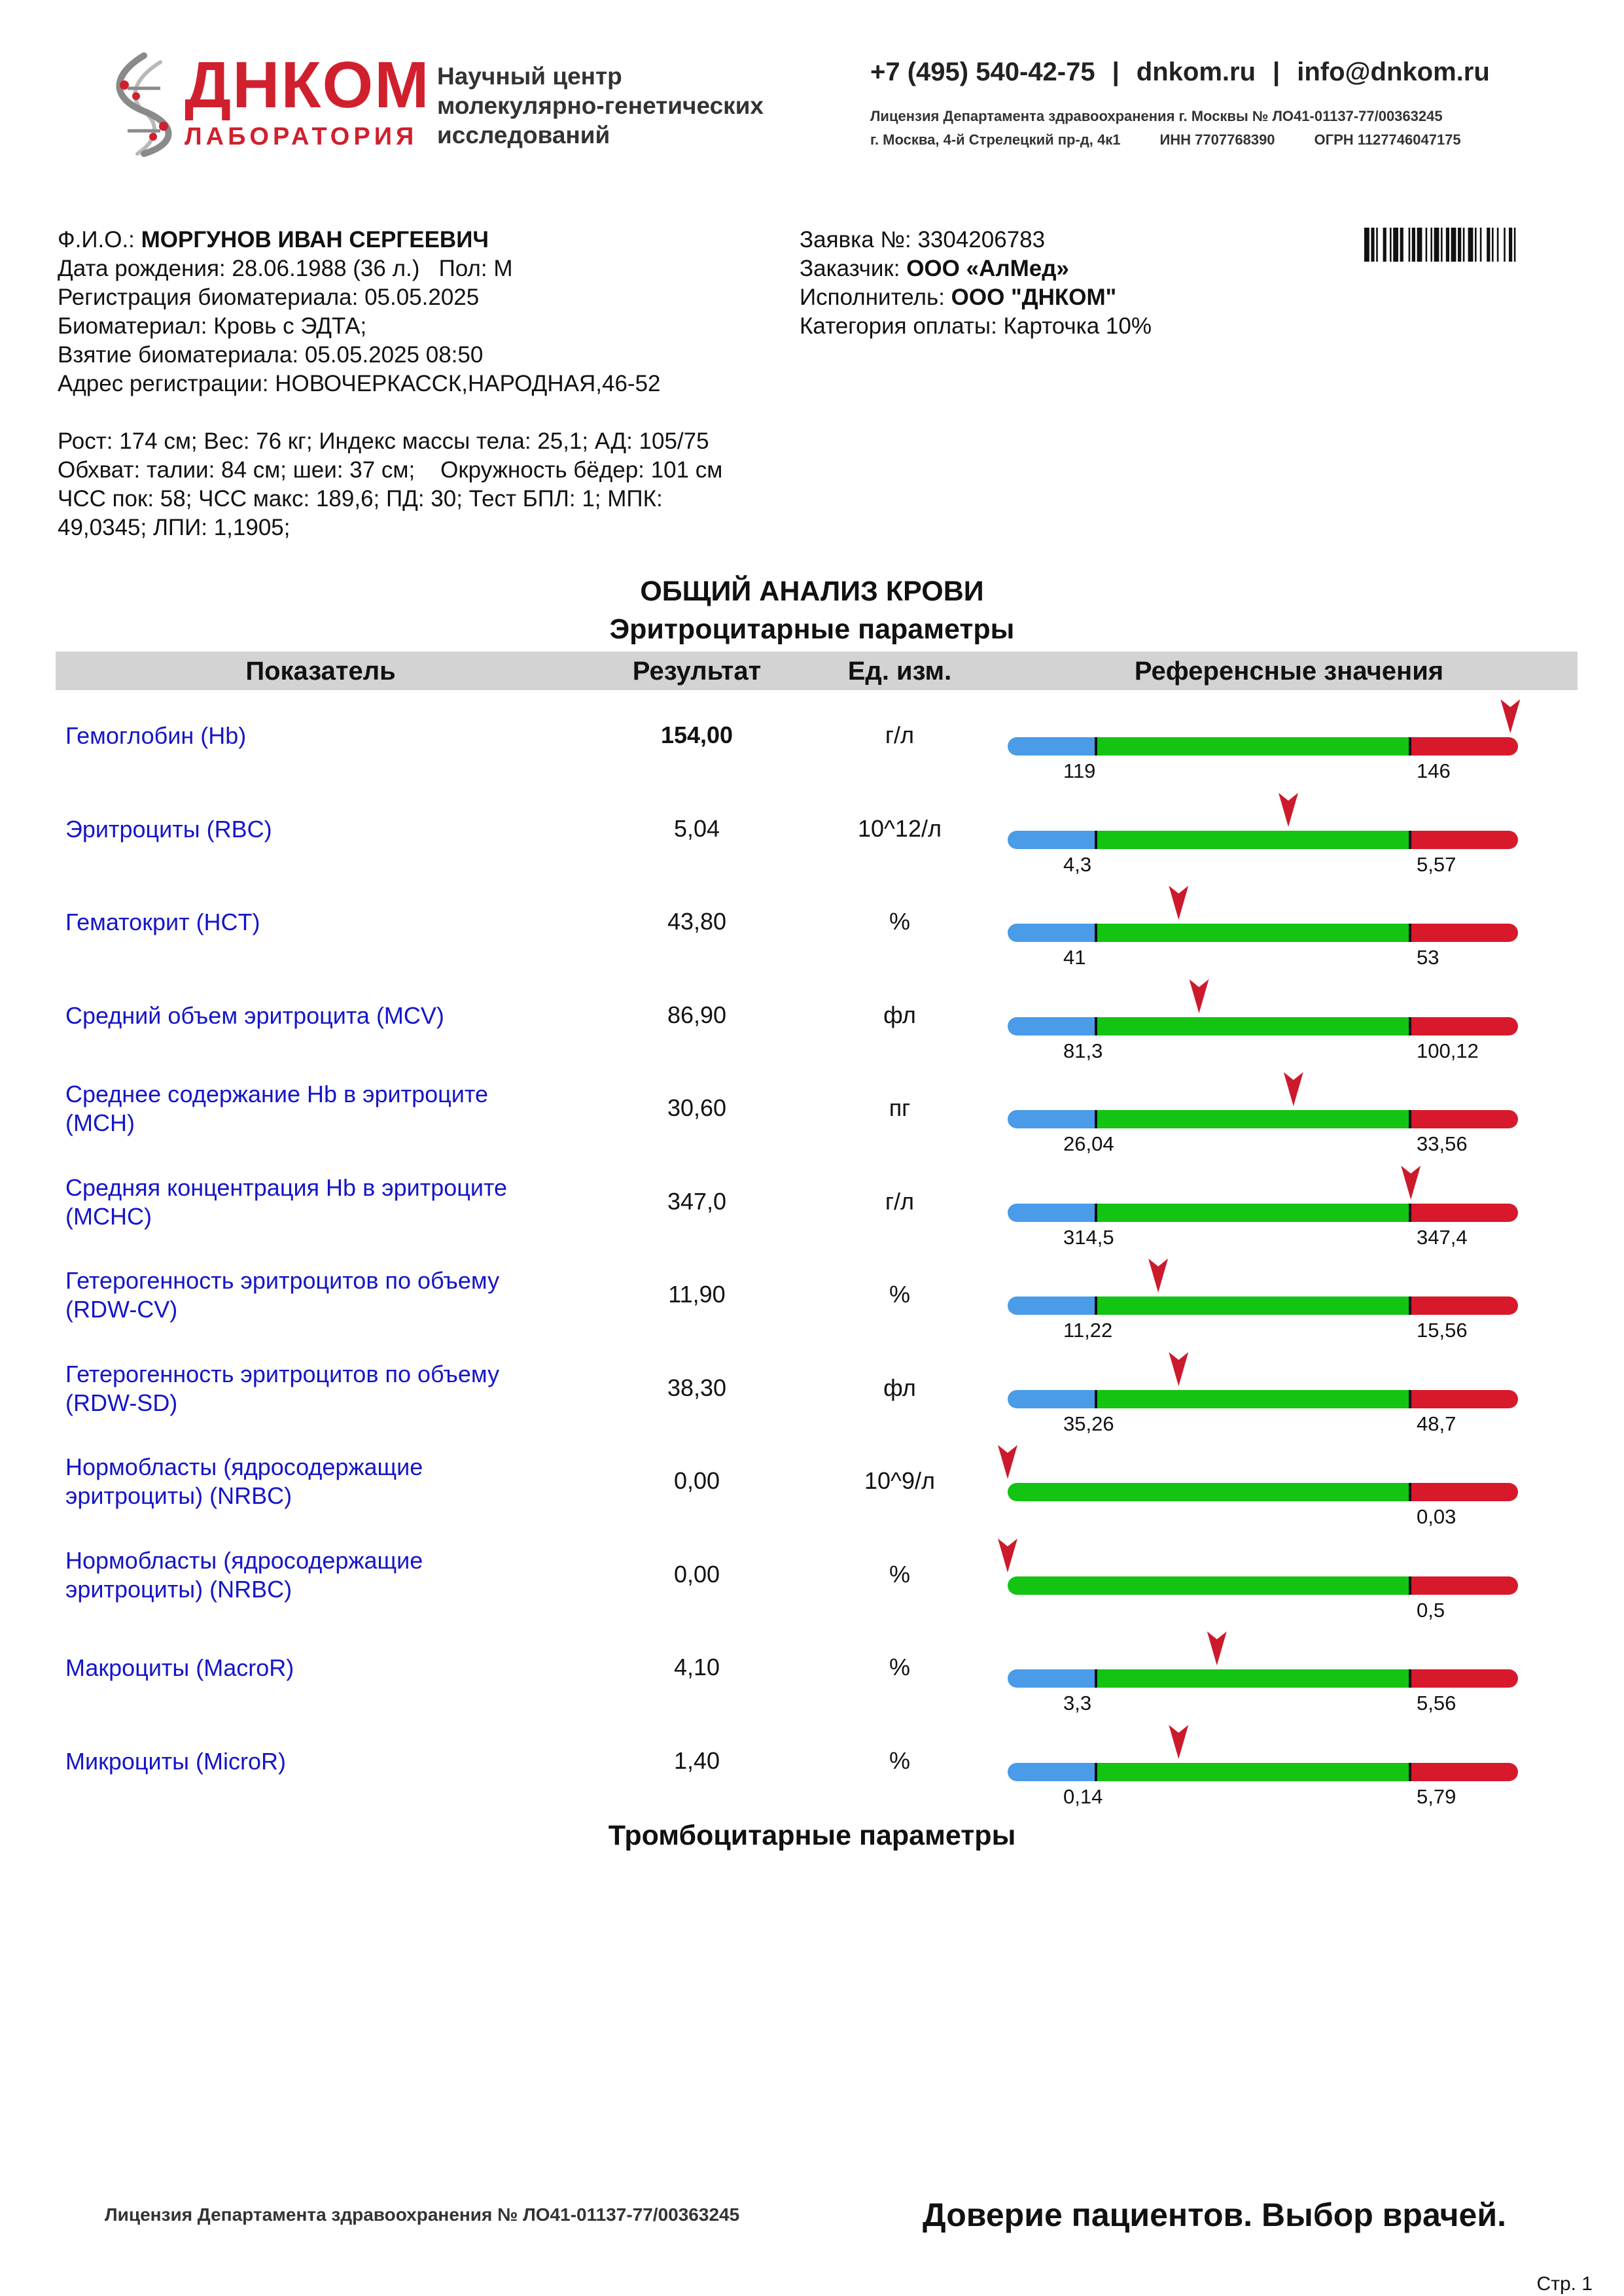 Image resolution: width=1624 pixels, height=2296 pixels. Describe the element at coordinates (900, 1201) in the screenshot. I see `unit: г/л` at that location.